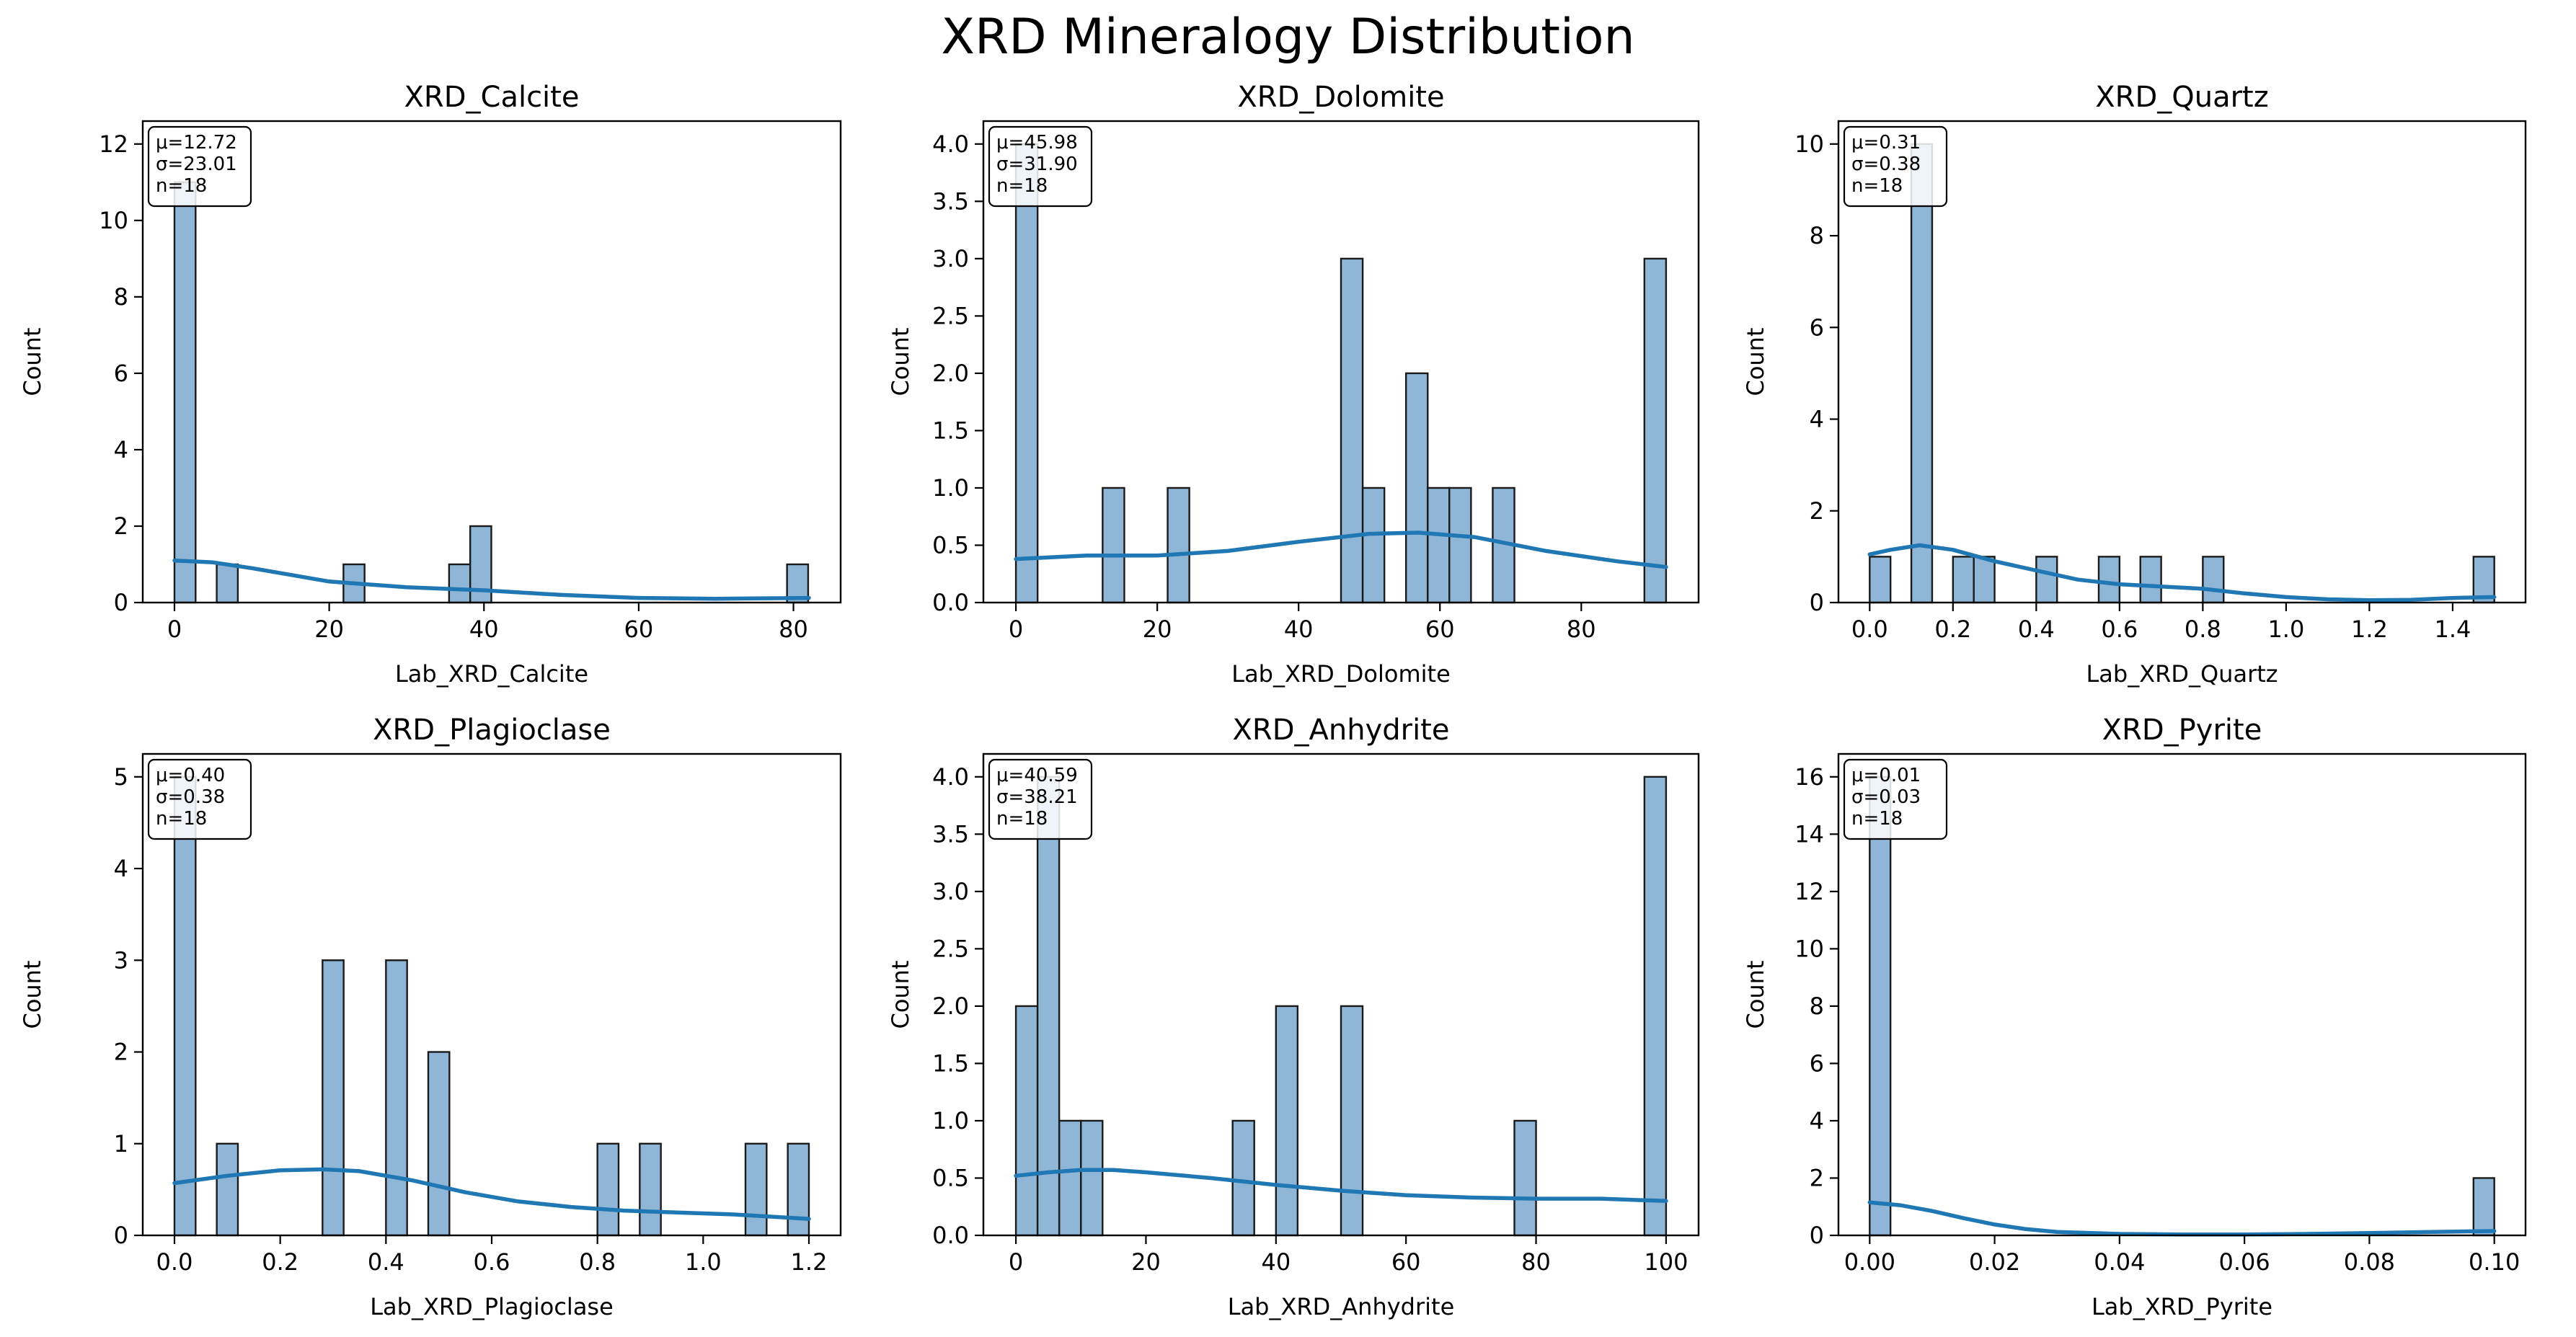 This screenshot has height=1337, width=2576. I want to click on x-tick-label: 0.00, so click(1869, 1262).